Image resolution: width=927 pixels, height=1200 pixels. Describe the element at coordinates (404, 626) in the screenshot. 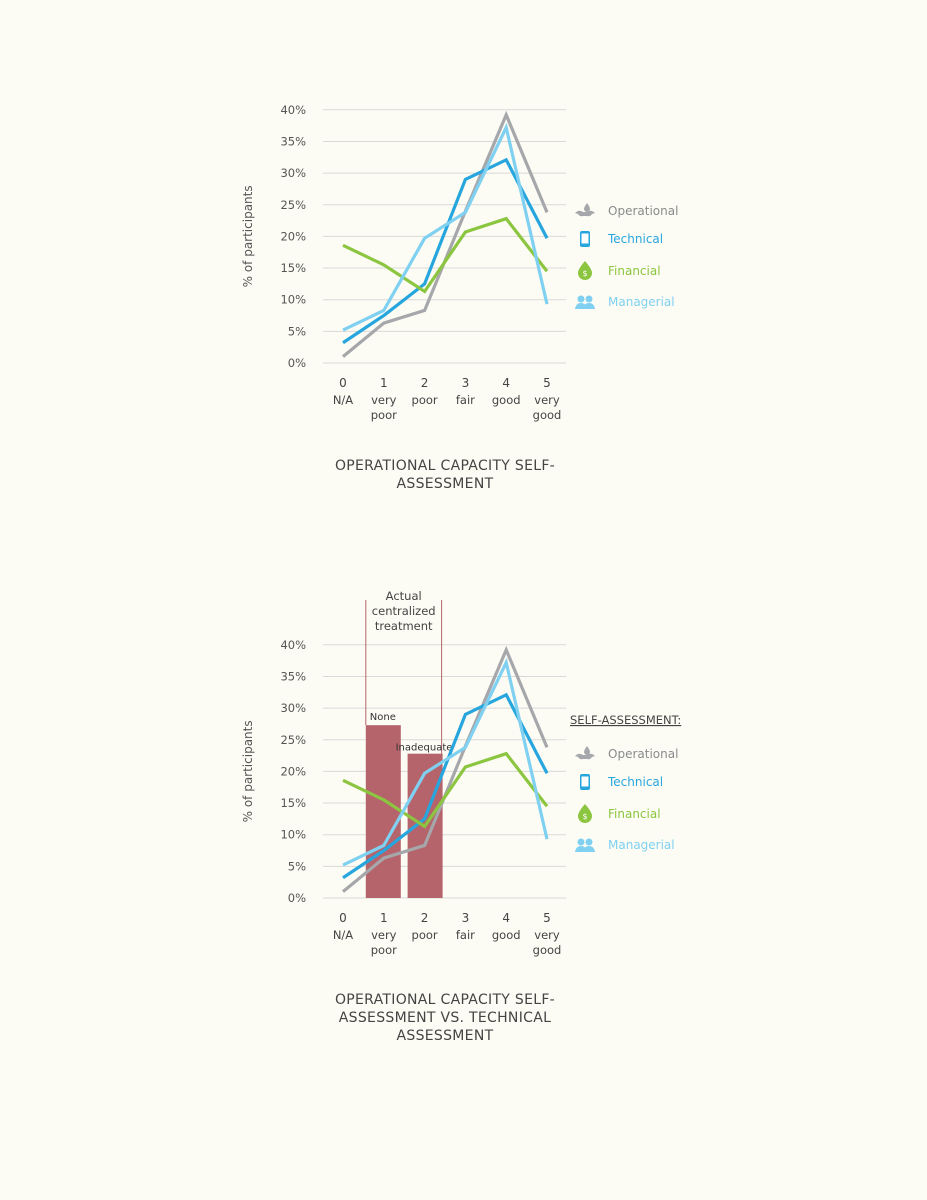

I see `annotation-text: treatment` at that location.